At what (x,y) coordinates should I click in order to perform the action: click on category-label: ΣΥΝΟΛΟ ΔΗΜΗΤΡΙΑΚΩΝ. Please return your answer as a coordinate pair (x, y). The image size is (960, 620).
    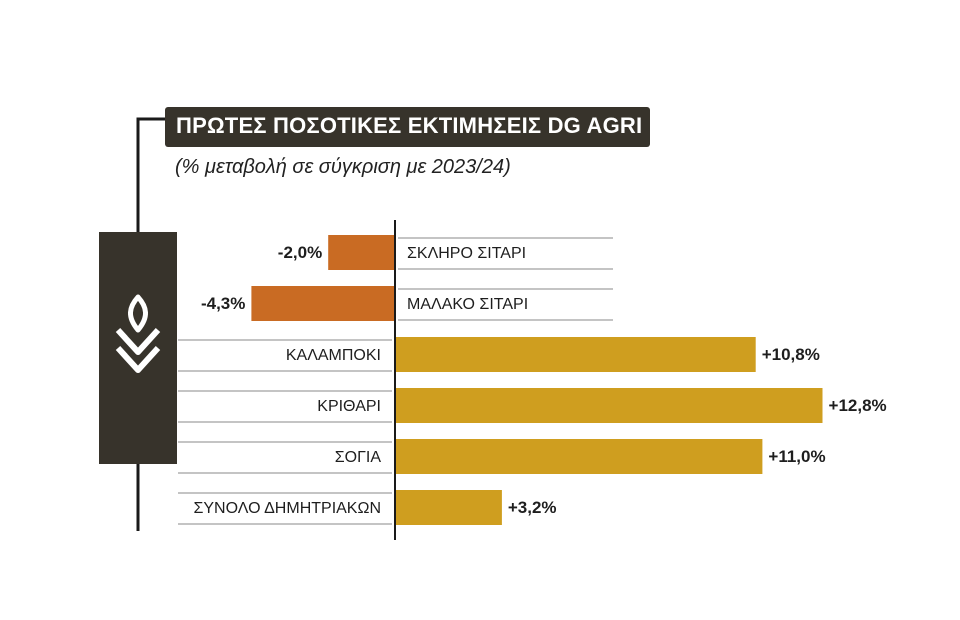
    Looking at the image, I should click on (287, 508).